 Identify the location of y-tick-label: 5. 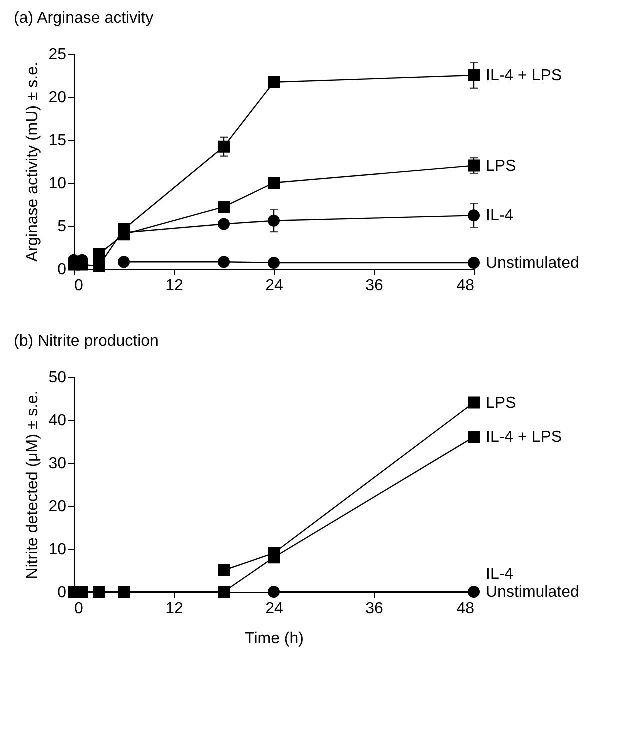
(62, 227).